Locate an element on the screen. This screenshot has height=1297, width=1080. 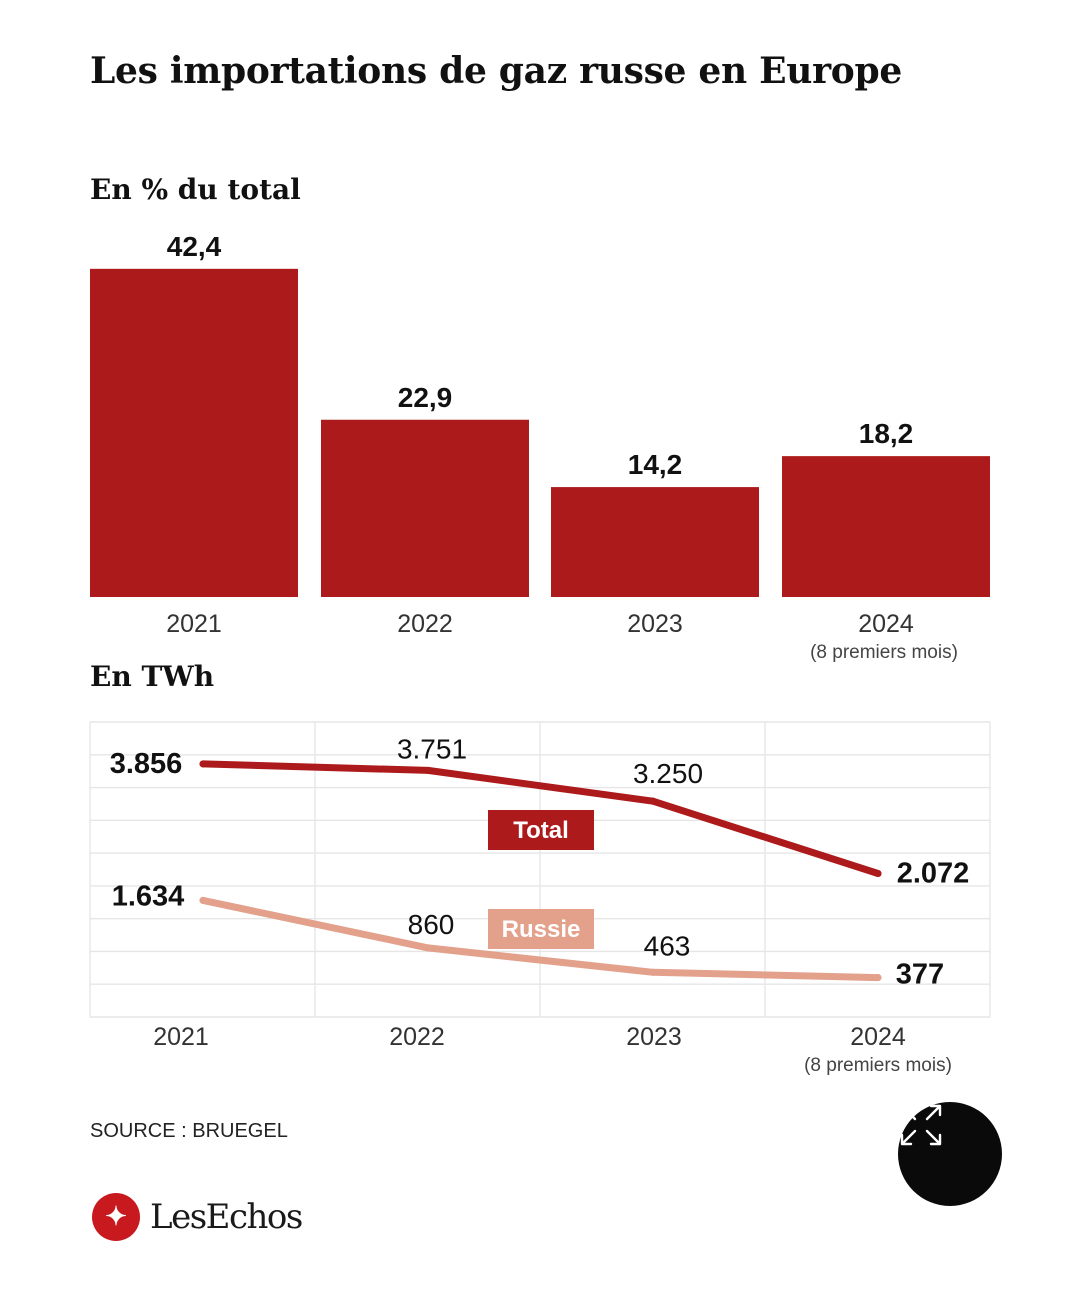
bar-2023 is located at coordinates (655, 542).